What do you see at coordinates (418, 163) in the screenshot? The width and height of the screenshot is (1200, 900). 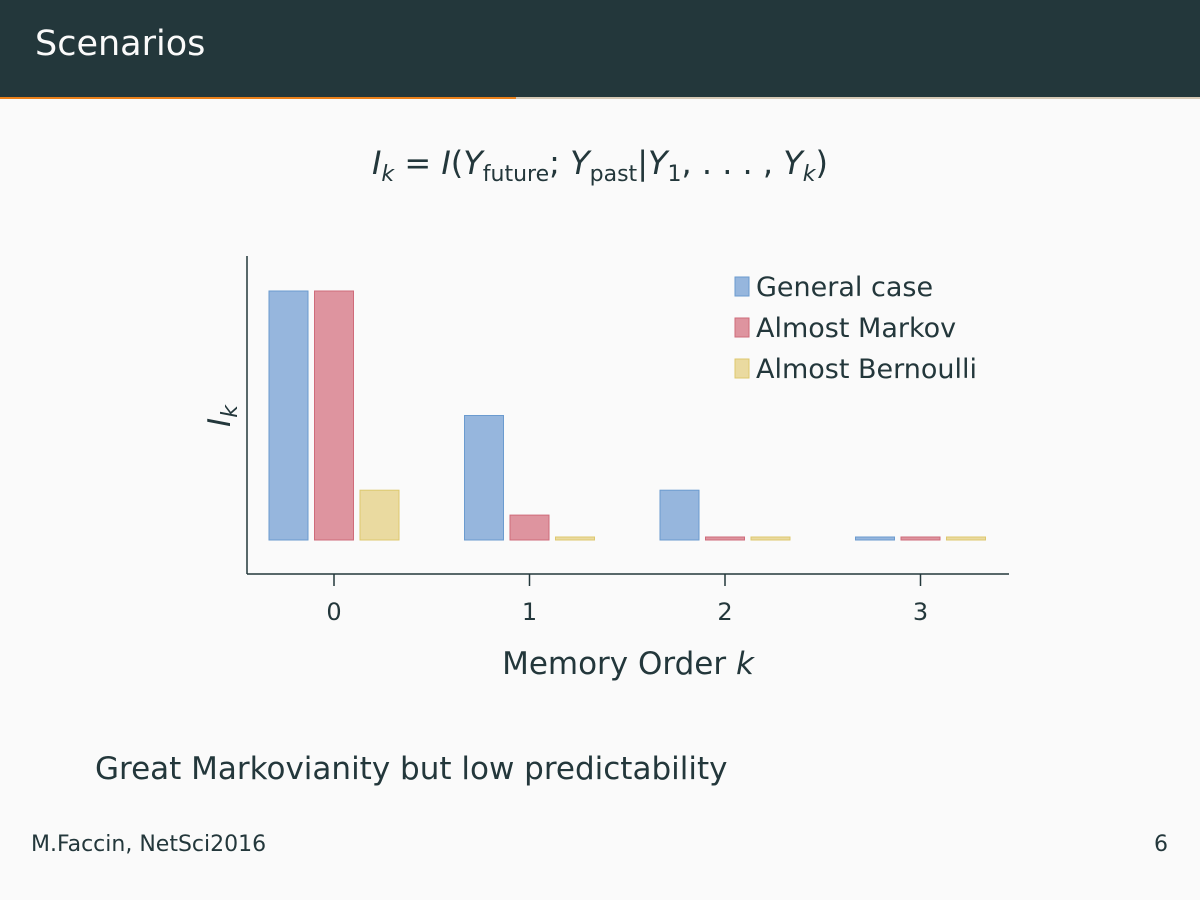 I see `formula-equals: =` at bounding box center [418, 163].